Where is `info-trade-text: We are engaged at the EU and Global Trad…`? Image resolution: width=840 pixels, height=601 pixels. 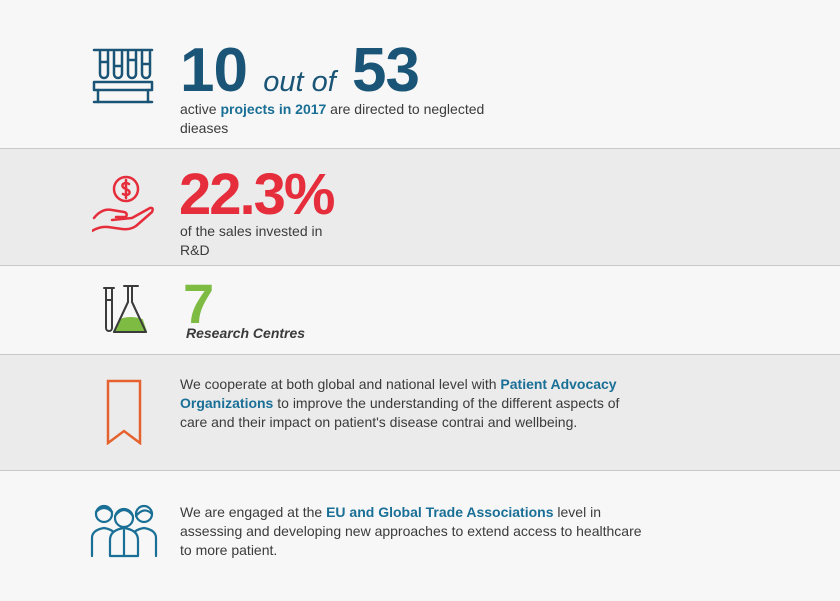 info-trade-text: We are engaged at the EU and Global Trad… is located at coordinates (411, 531).